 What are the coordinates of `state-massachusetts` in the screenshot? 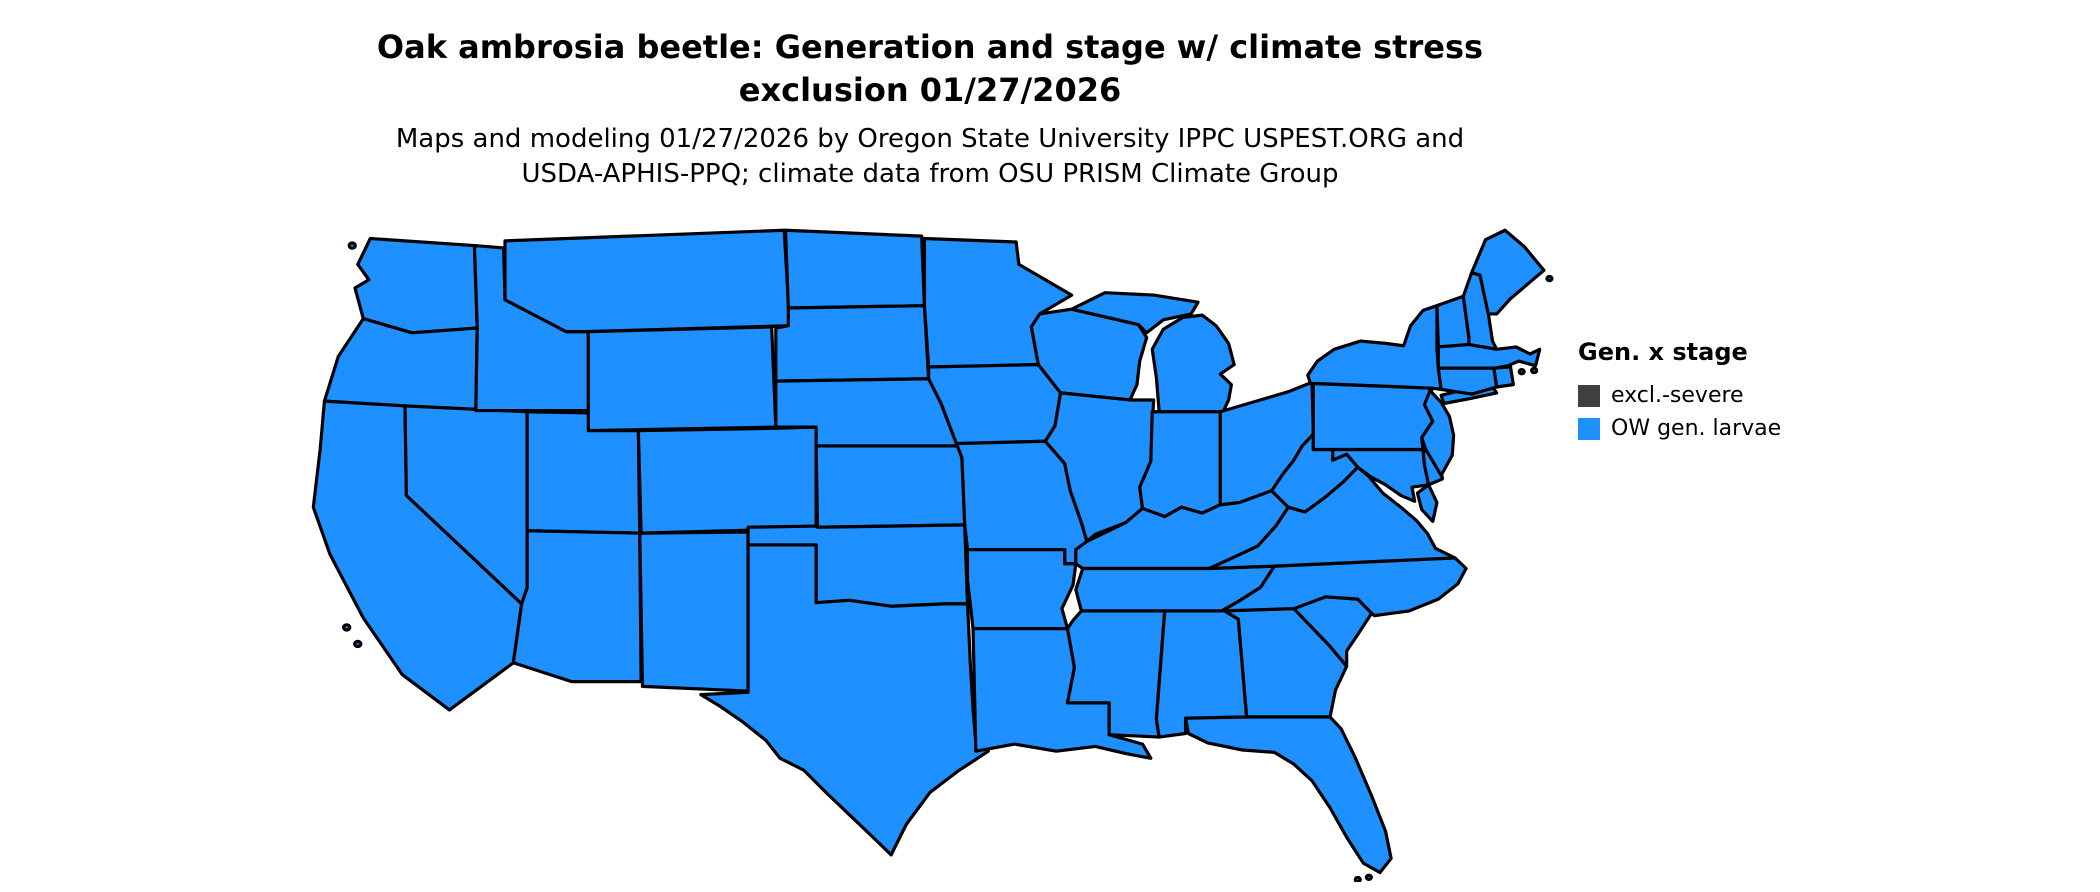 It's located at (1488, 357).